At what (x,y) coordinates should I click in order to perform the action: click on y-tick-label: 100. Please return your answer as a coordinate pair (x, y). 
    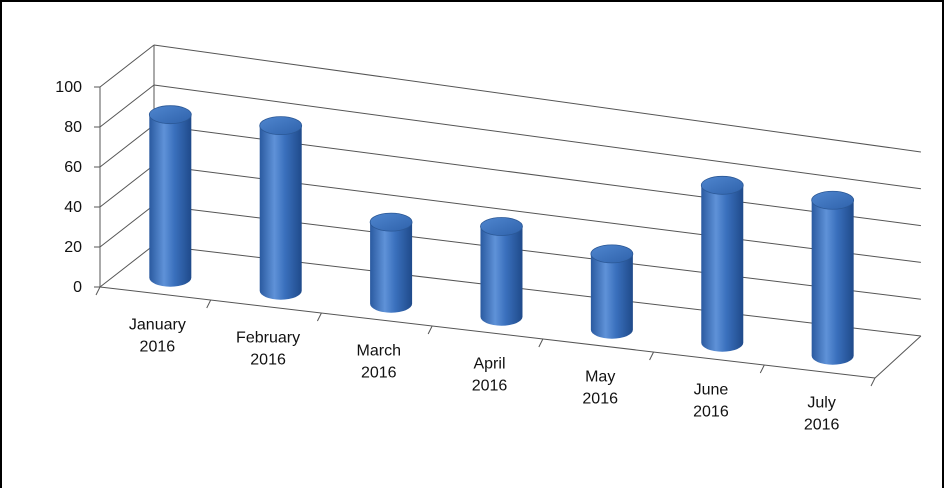
    Looking at the image, I should click on (68, 87).